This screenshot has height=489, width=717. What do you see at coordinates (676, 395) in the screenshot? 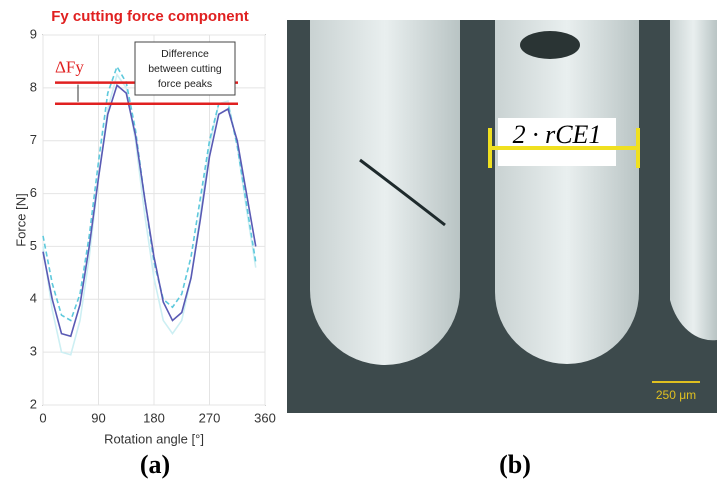
I see `scale-bar-label: 250 μm` at bounding box center [676, 395].